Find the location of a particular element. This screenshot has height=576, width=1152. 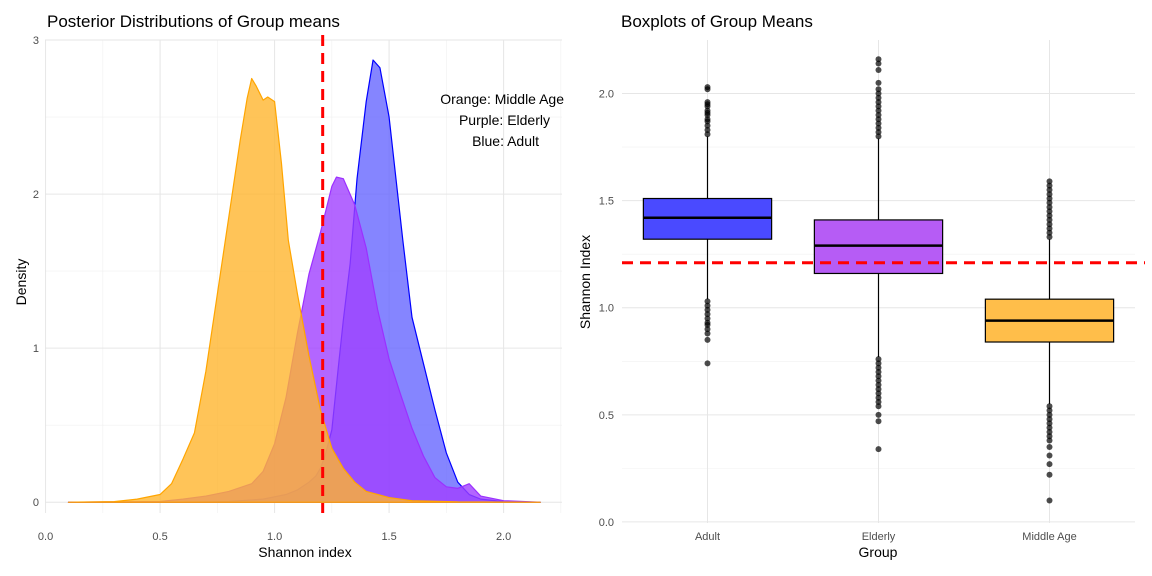

box-middle-age is located at coordinates (1049, 341).